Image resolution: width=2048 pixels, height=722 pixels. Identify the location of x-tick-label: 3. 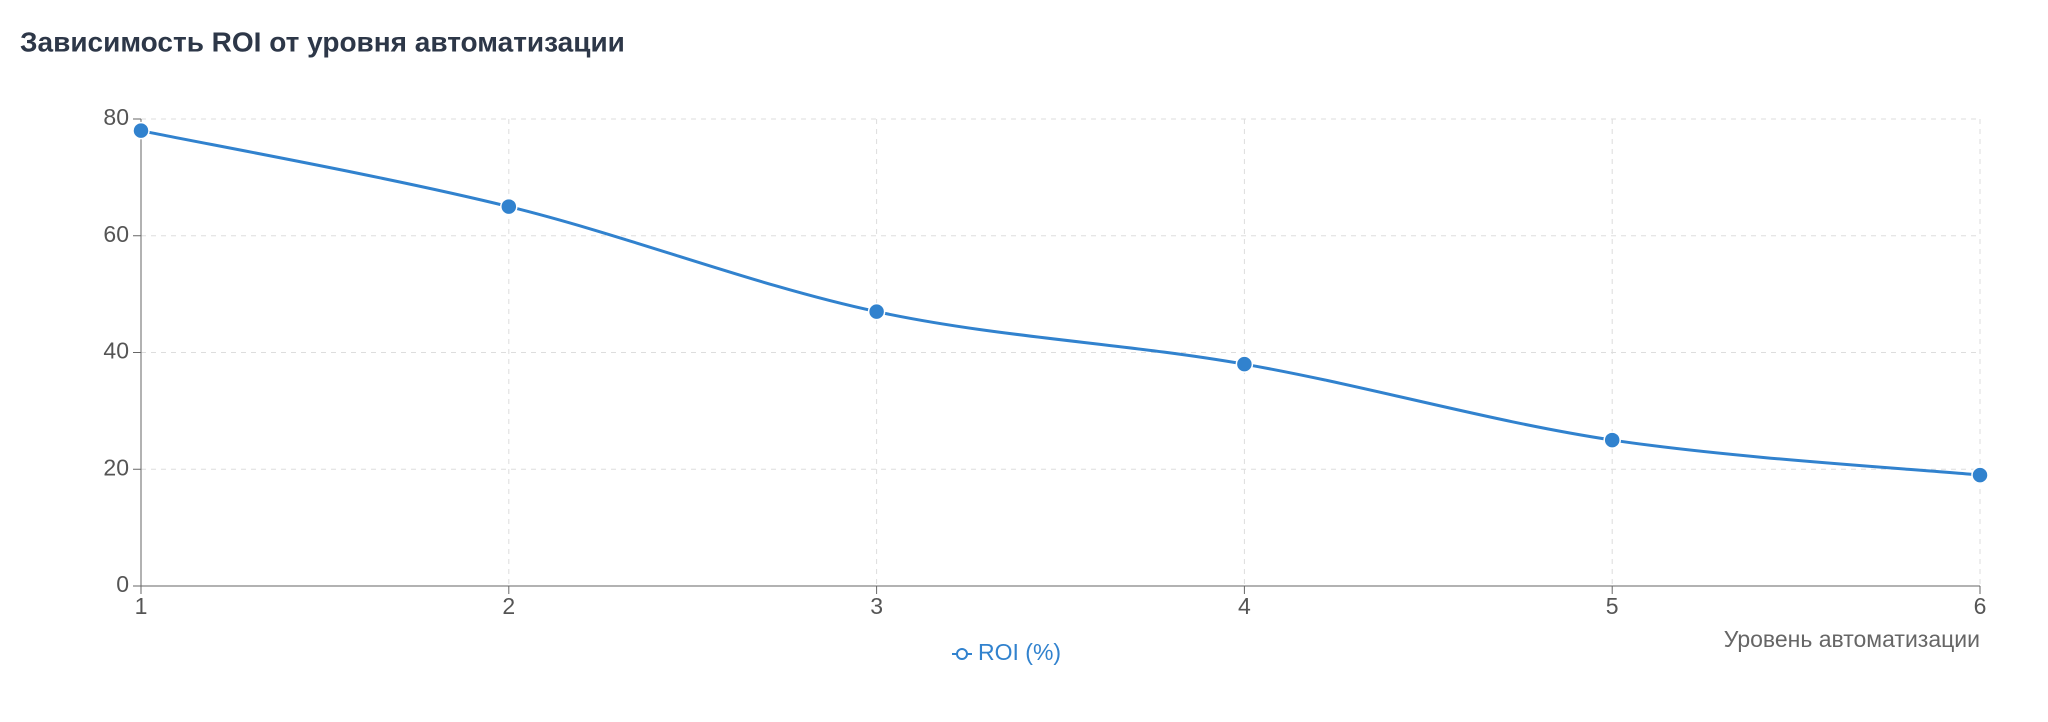
(876, 606).